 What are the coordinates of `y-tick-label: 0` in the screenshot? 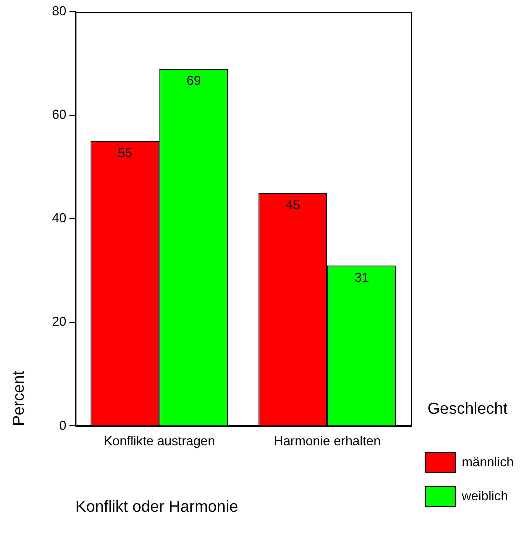 It's located at (63, 425).